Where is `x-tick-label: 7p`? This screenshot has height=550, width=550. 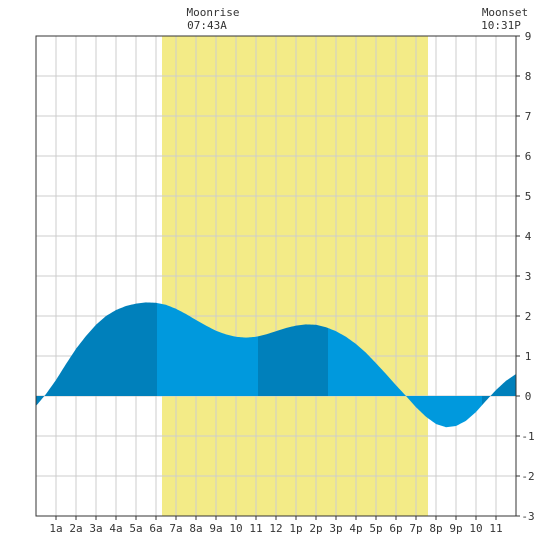
x-tick-label: 7p is located at coordinates (415, 528).